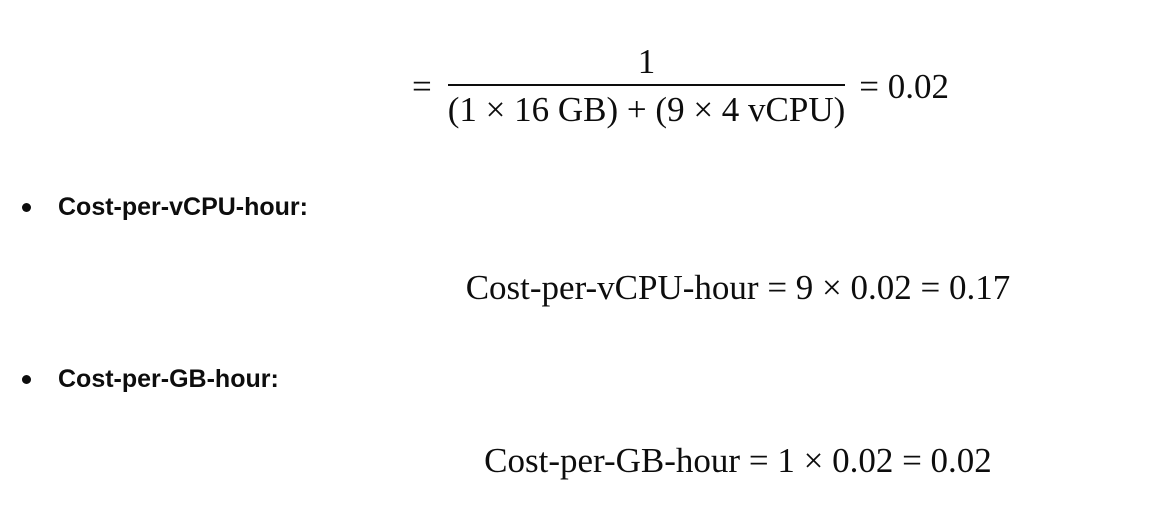  What do you see at coordinates (422, 86) in the screenshot?
I see `equals-sign: =` at bounding box center [422, 86].